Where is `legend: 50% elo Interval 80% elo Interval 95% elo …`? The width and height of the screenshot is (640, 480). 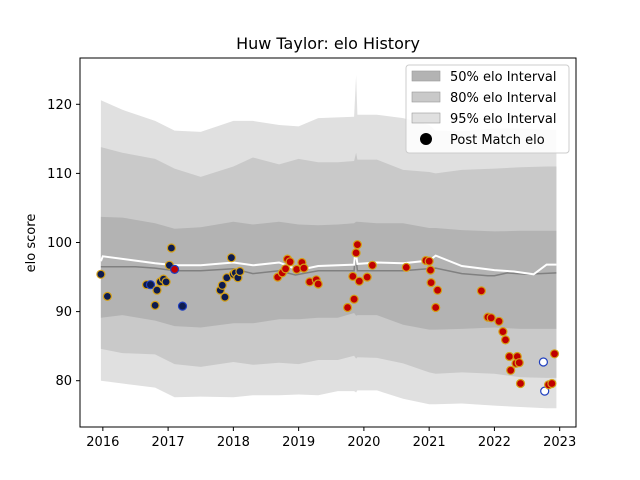 legend: 50% elo Interval 80% elo Interval 95% elo … is located at coordinates (487, 109).